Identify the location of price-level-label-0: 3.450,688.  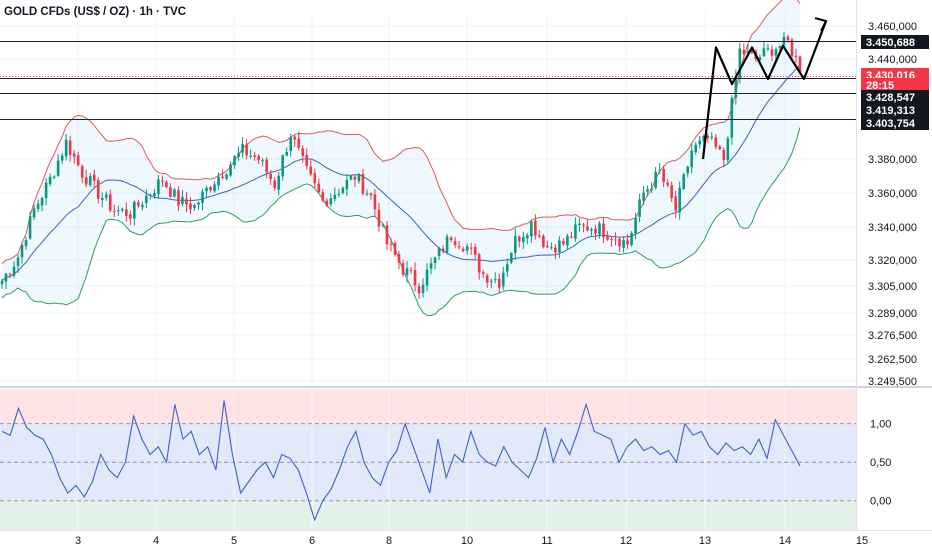
(890, 43).